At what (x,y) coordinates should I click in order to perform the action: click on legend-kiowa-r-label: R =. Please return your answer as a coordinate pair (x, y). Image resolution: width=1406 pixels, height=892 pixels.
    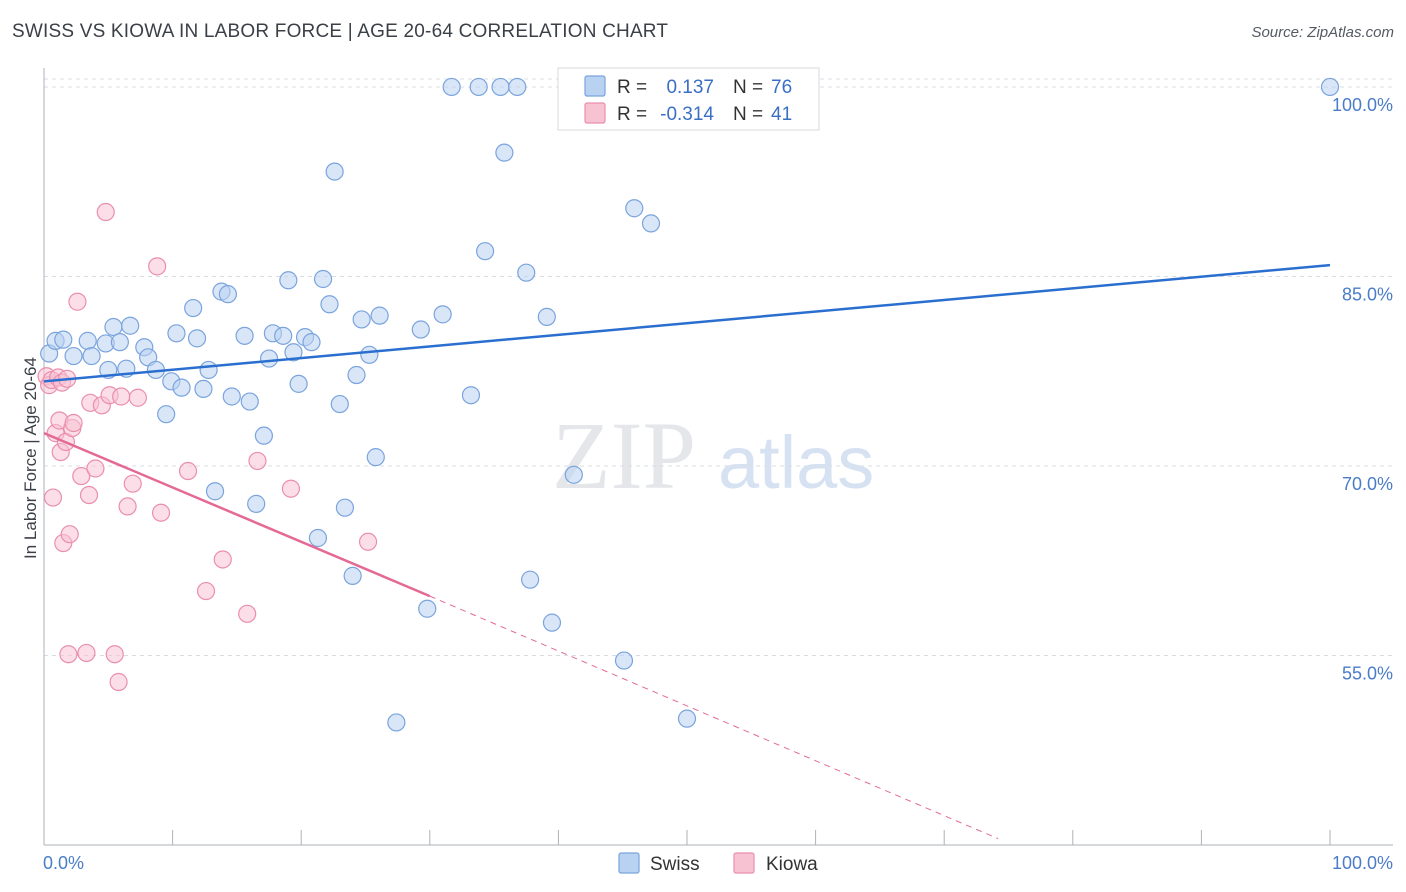
    Looking at the image, I should click on (632, 114).